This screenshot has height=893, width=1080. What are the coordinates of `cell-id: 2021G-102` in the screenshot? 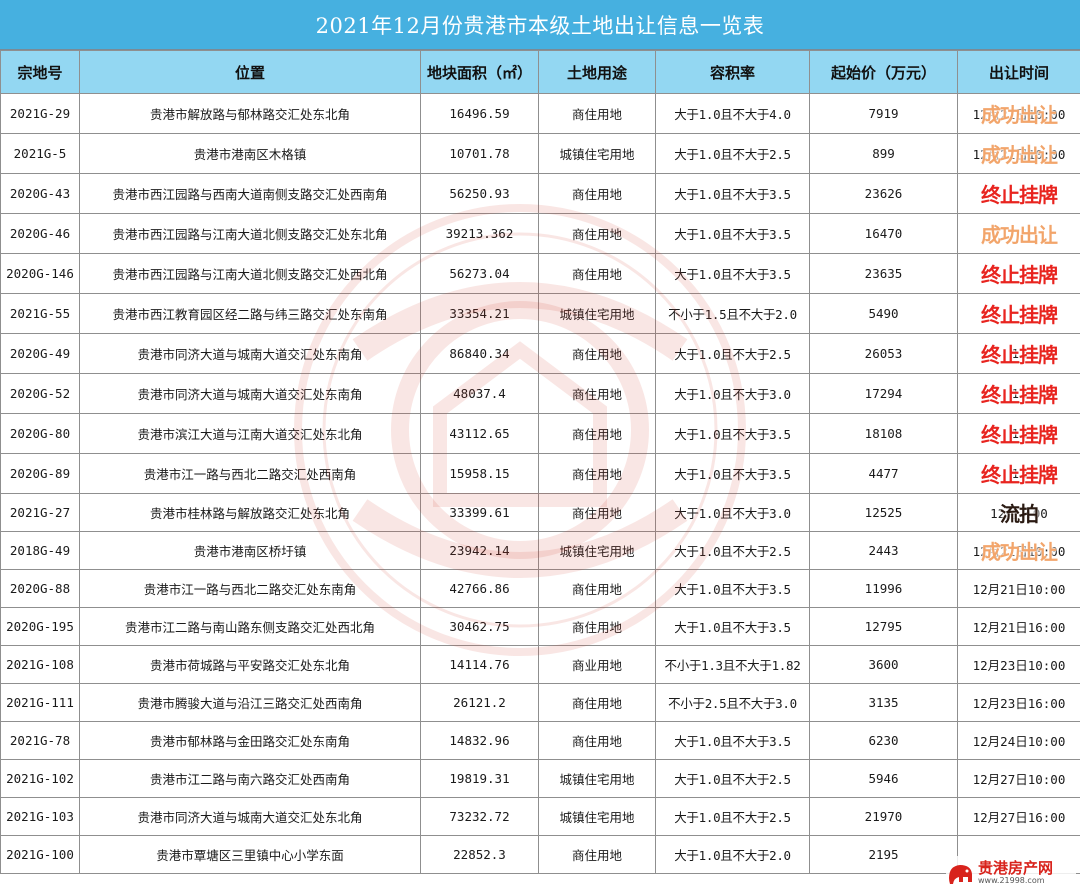 It's located at (40, 778).